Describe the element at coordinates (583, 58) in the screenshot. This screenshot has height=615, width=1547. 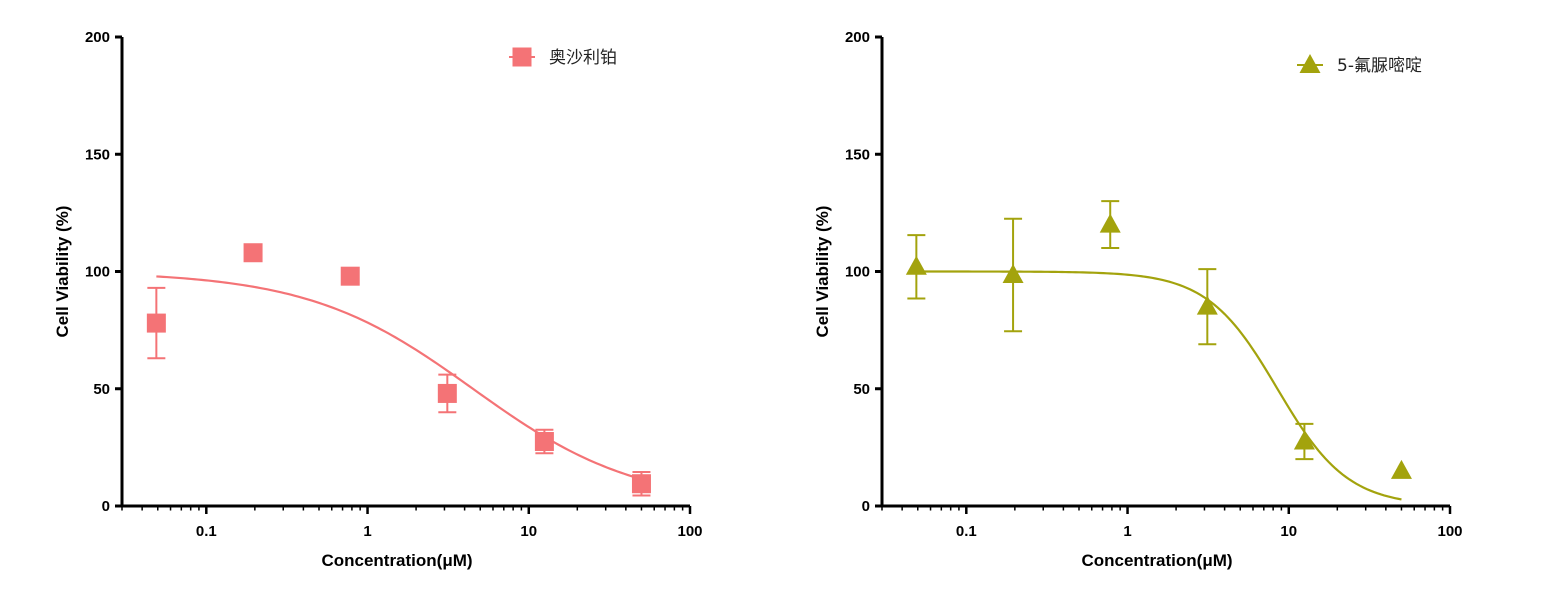
I see `legend-label: 奥沙利铂` at that location.